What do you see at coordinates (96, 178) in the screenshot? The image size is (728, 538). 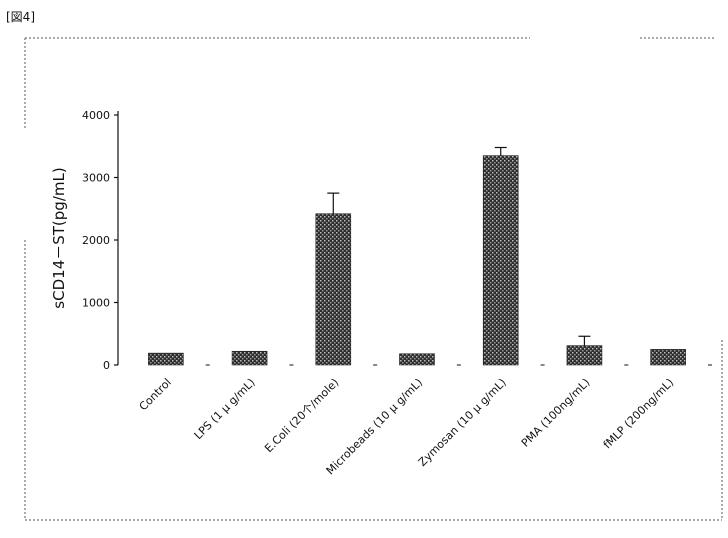 I see `y-tick-label: 3000` at bounding box center [96, 178].